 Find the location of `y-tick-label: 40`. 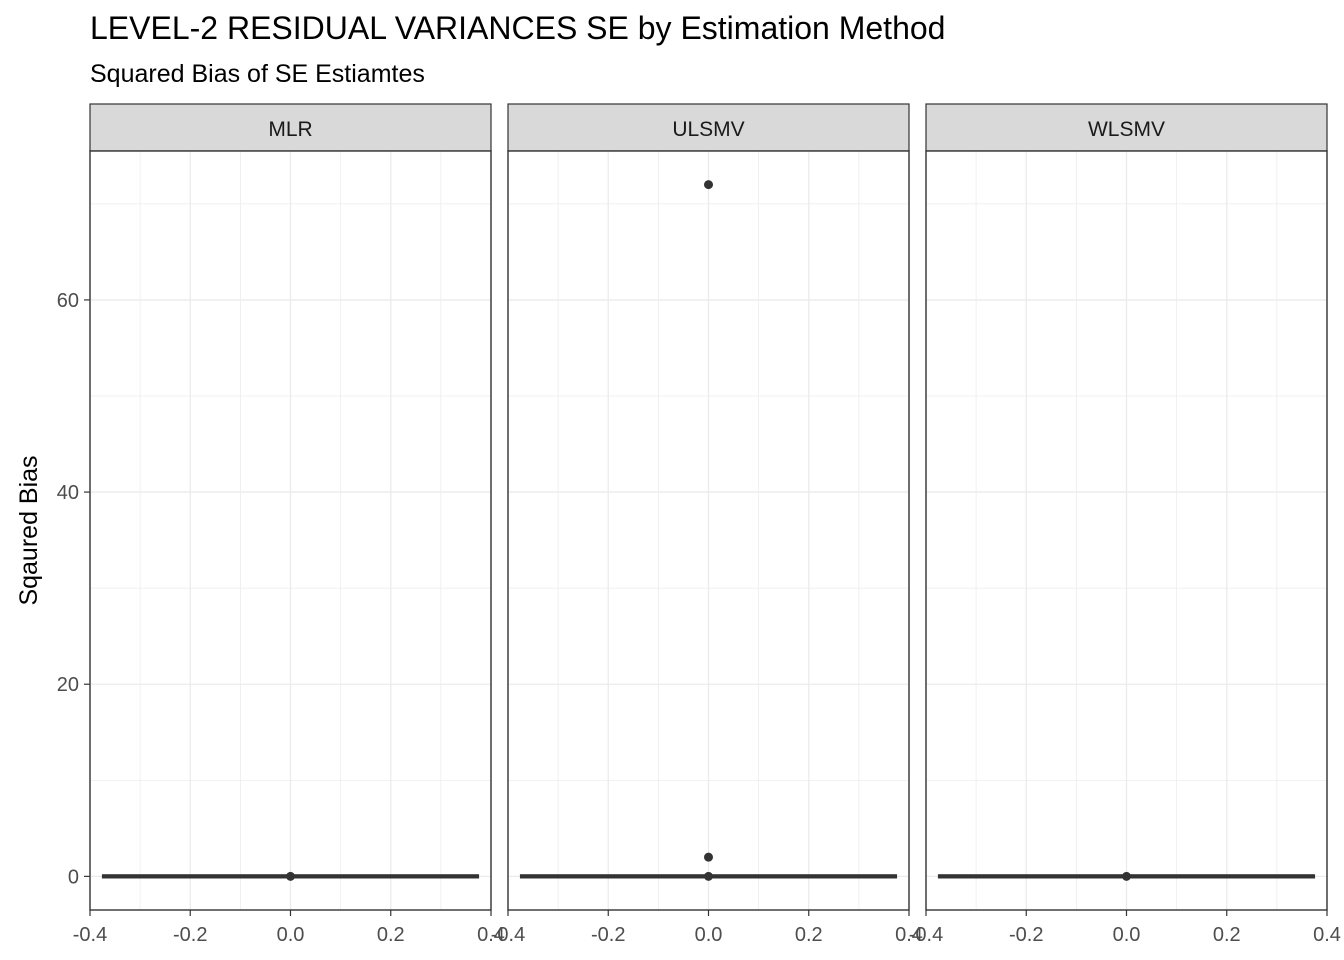

y-tick-label: 40 is located at coordinates (68, 493).